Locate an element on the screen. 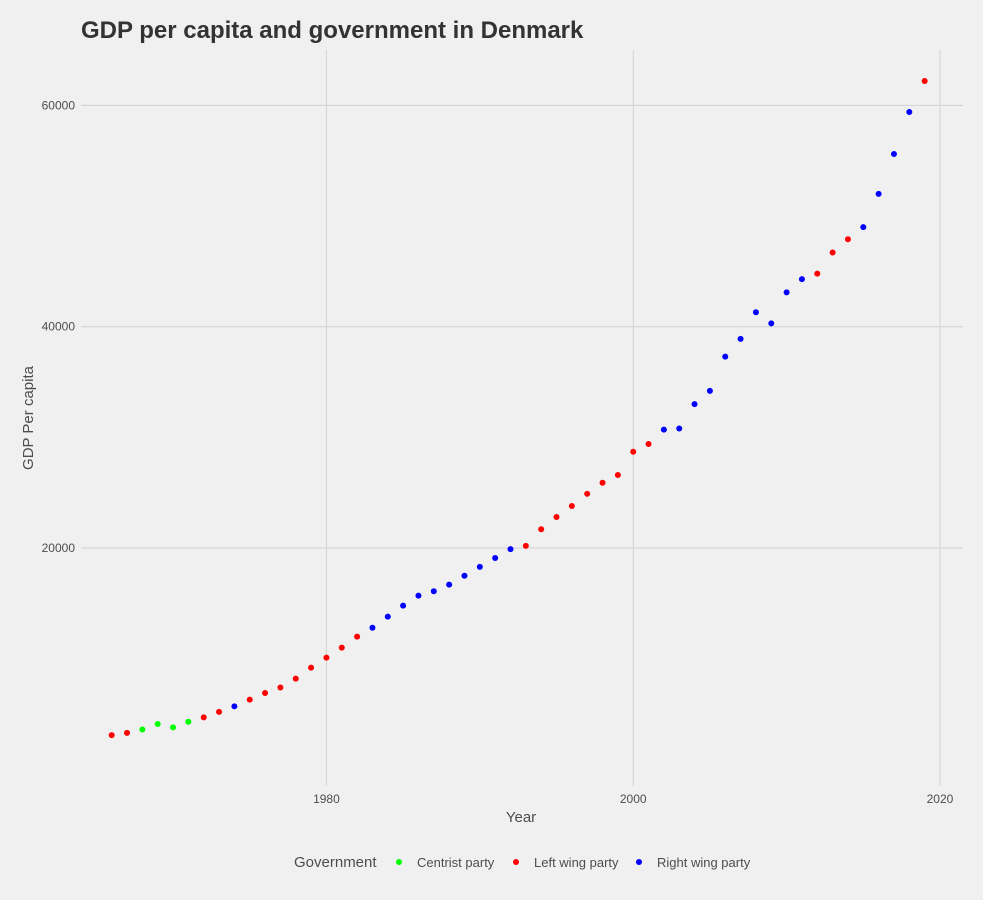 The width and height of the screenshot is (983, 900). y-tick-label: 60000 is located at coordinates (59, 105).